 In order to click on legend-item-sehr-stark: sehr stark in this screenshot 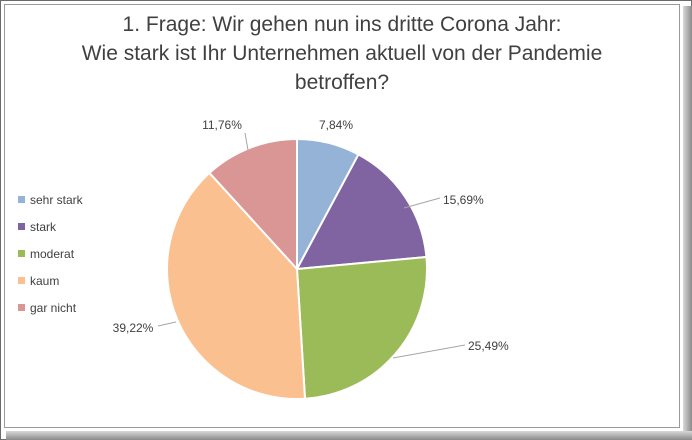, I will do `click(50, 199)`.